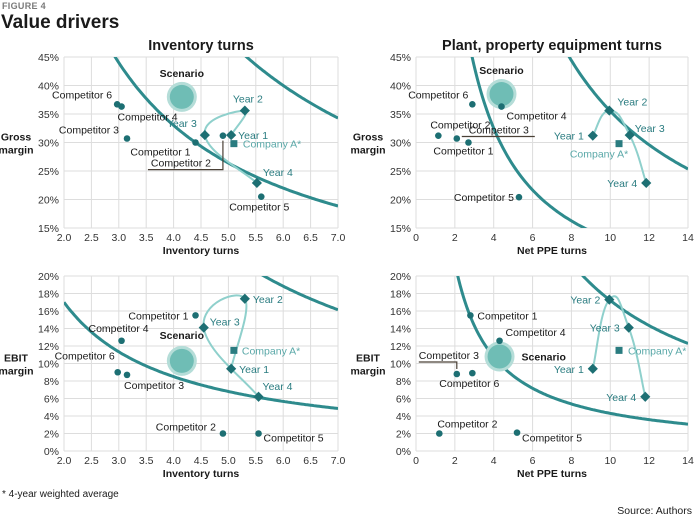 This screenshot has width=700, height=517. Describe the element at coordinates (610, 238) in the screenshot. I see `x-tick-label: 10` at that location.